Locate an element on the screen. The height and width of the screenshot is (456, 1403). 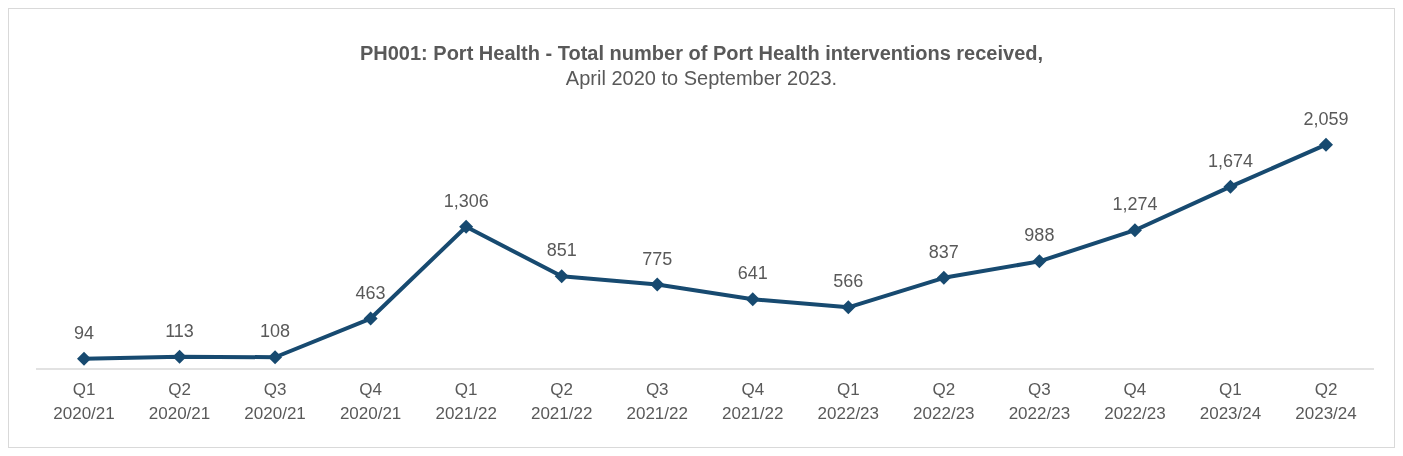
data-label: 108 is located at coordinates (275, 331).